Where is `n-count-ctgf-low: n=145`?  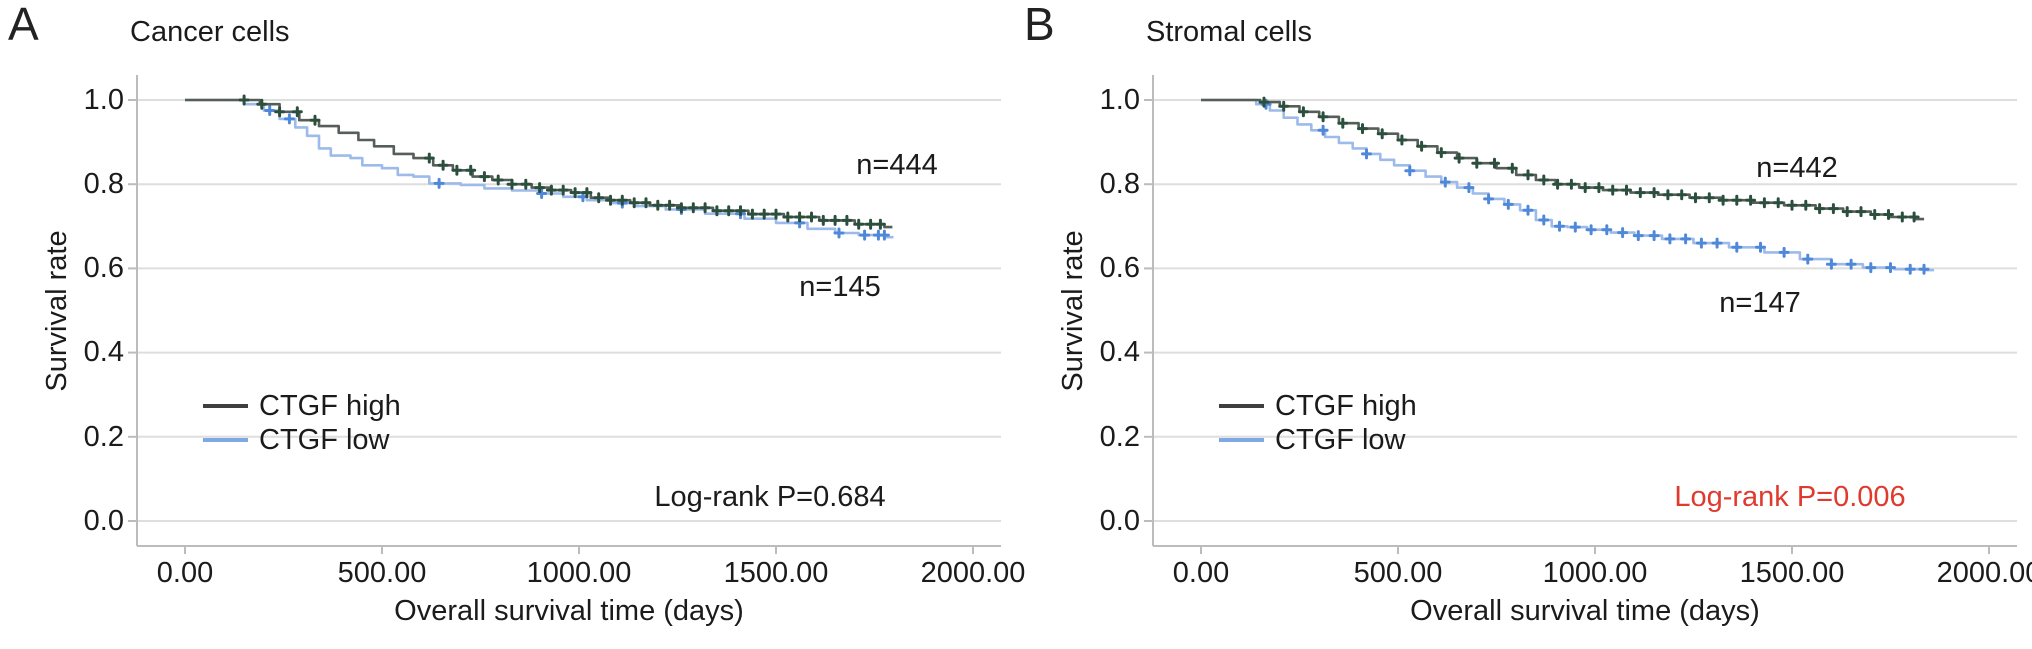 n-count-ctgf-low: n=145 is located at coordinates (840, 287).